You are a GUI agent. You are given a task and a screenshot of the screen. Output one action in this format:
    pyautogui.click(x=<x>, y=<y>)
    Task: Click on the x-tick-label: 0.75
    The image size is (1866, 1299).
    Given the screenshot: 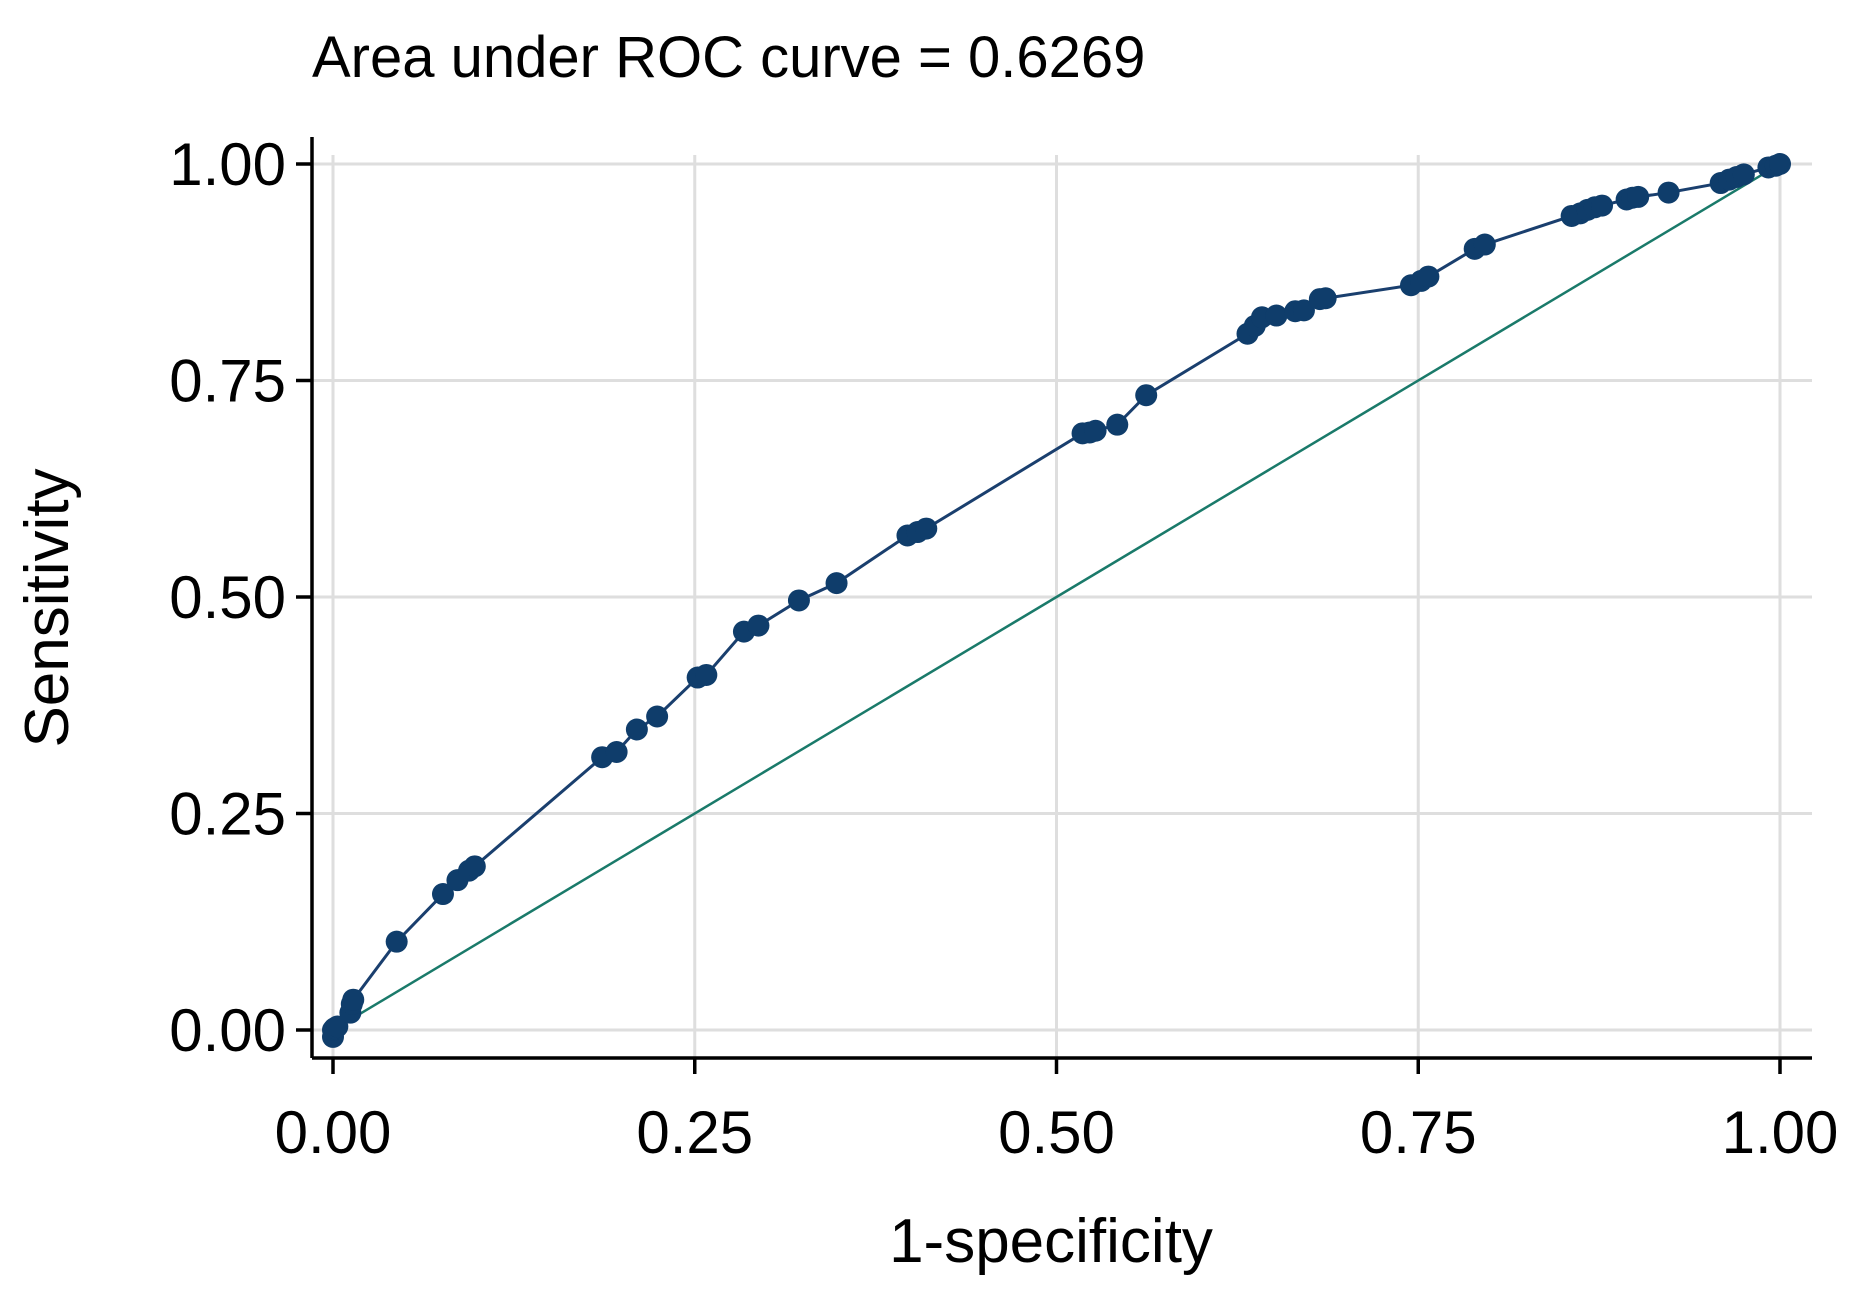 What is the action you would take?
    pyautogui.click(x=1418, y=1132)
    